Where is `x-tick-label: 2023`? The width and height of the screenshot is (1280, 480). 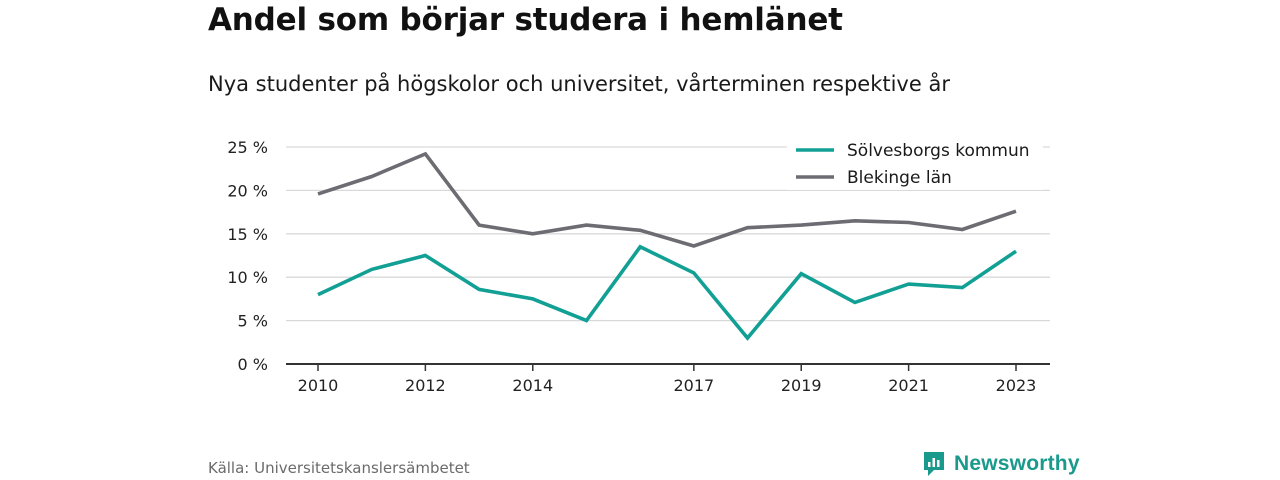 x-tick-label: 2023 is located at coordinates (1016, 385).